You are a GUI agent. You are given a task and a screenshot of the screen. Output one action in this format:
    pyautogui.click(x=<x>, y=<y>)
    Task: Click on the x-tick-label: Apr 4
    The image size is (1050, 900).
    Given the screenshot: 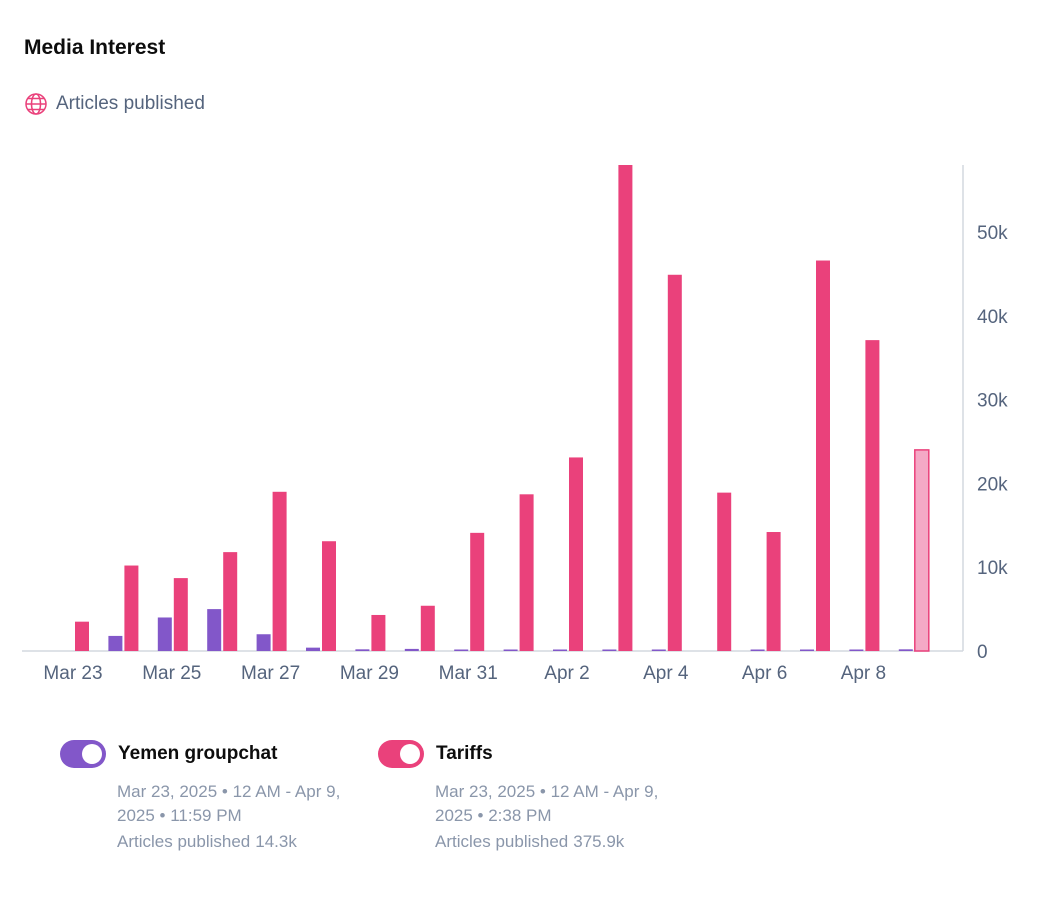 What is the action you would take?
    pyautogui.click(x=666, y=673)
    